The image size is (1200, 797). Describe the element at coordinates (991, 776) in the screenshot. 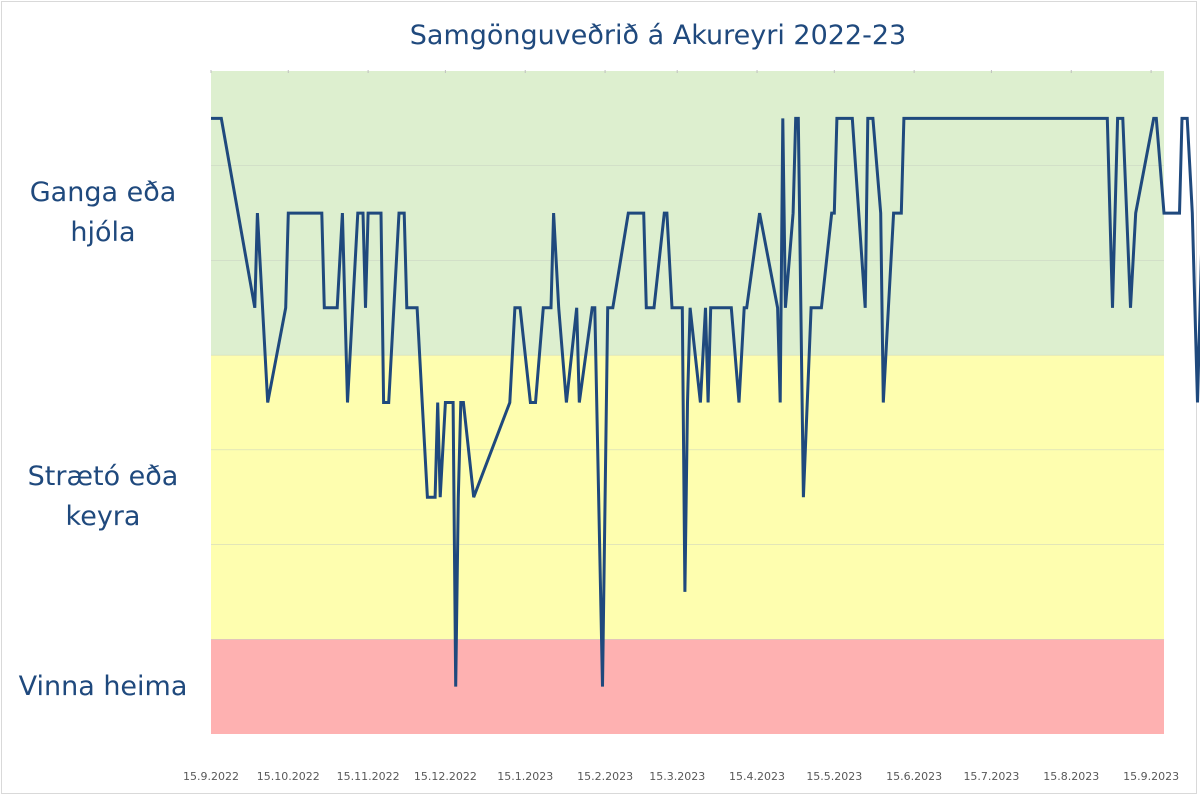

I see `x-tick-label: 15.7.2023` at that location.